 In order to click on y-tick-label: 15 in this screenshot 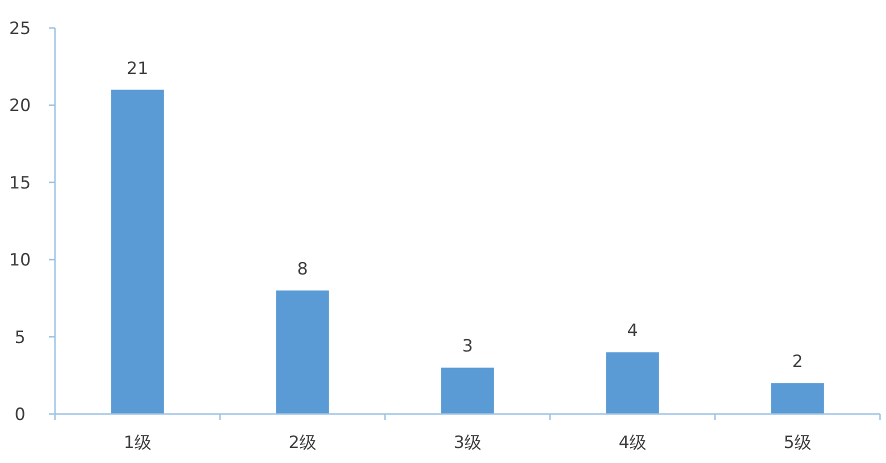, I will do `click(20, 183)`.